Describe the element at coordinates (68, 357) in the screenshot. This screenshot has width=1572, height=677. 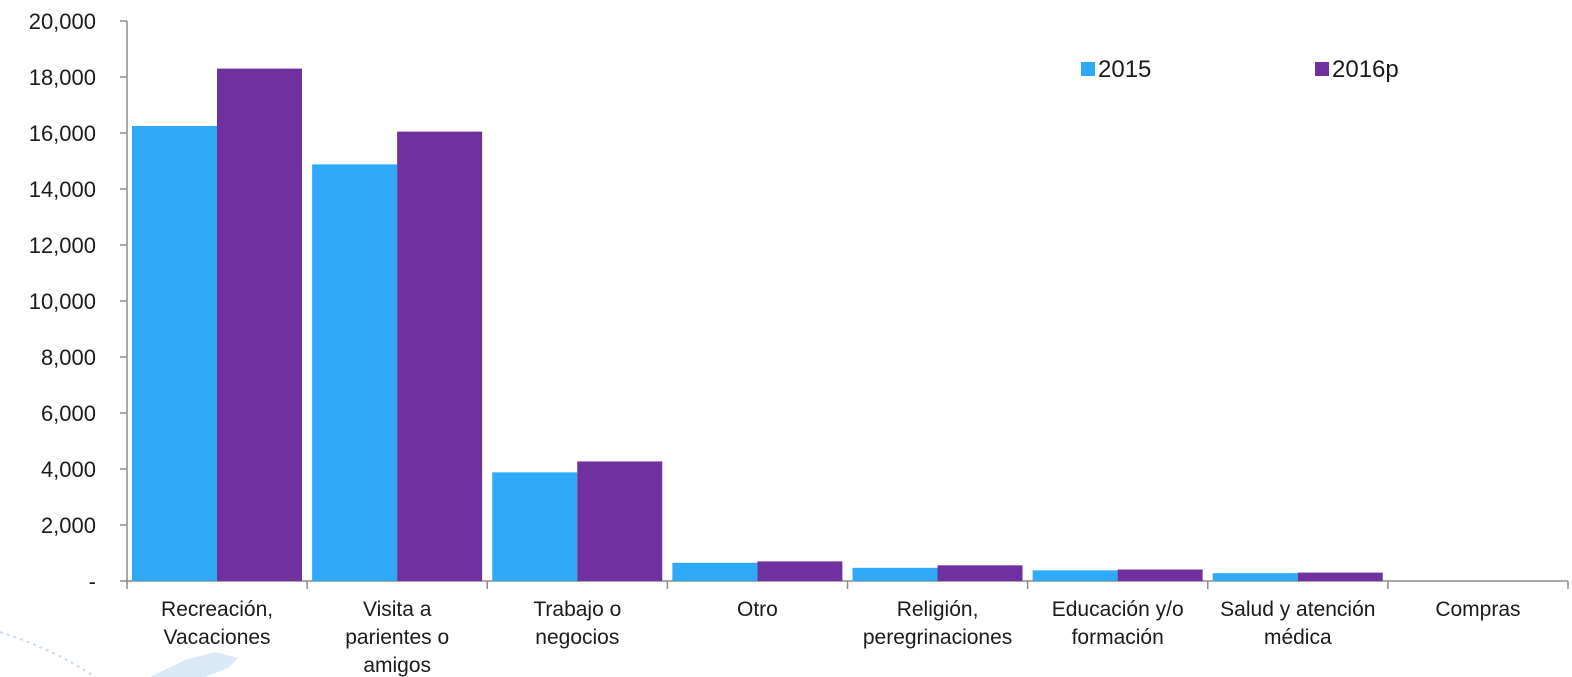
I see `y-tick-label: 8,000` at that location.